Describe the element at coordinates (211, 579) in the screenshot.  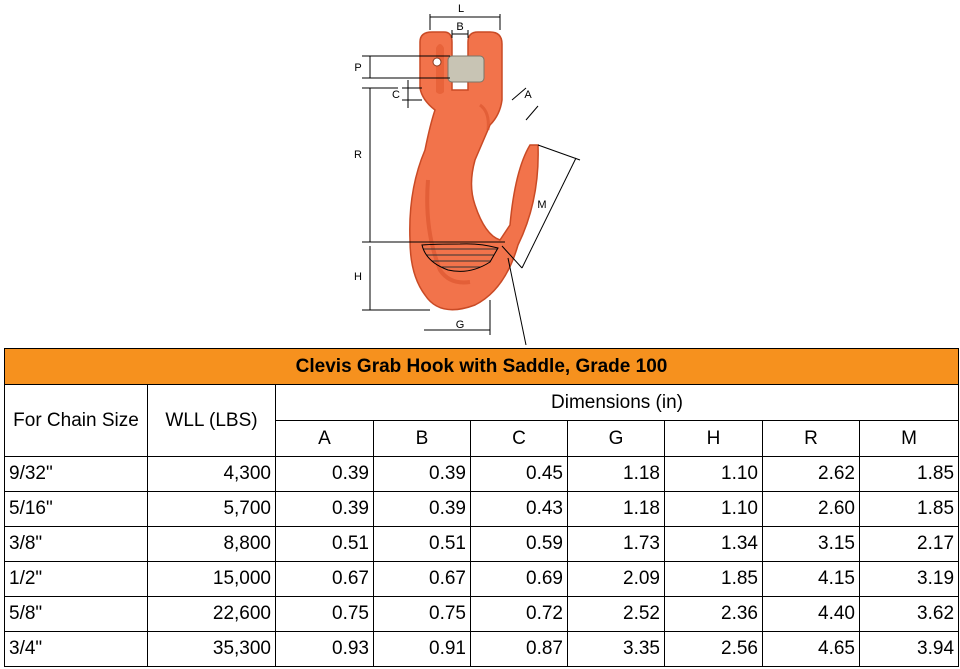
I see `cell-wll: 15,000` at that location.